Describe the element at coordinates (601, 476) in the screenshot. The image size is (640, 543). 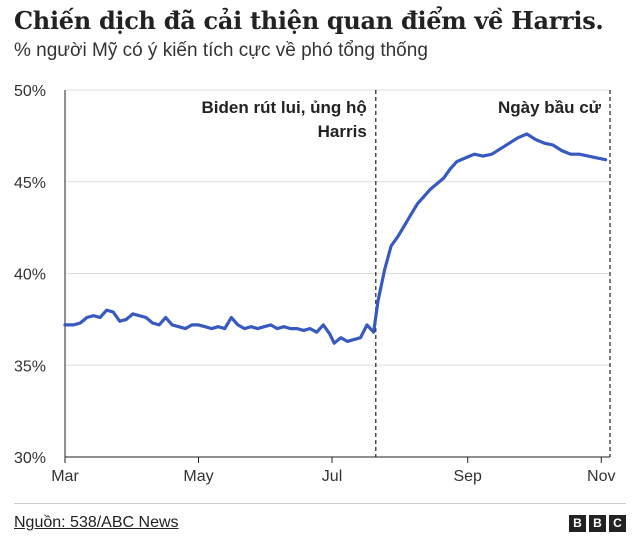
I see `x-tick-label: Nov` at that location.